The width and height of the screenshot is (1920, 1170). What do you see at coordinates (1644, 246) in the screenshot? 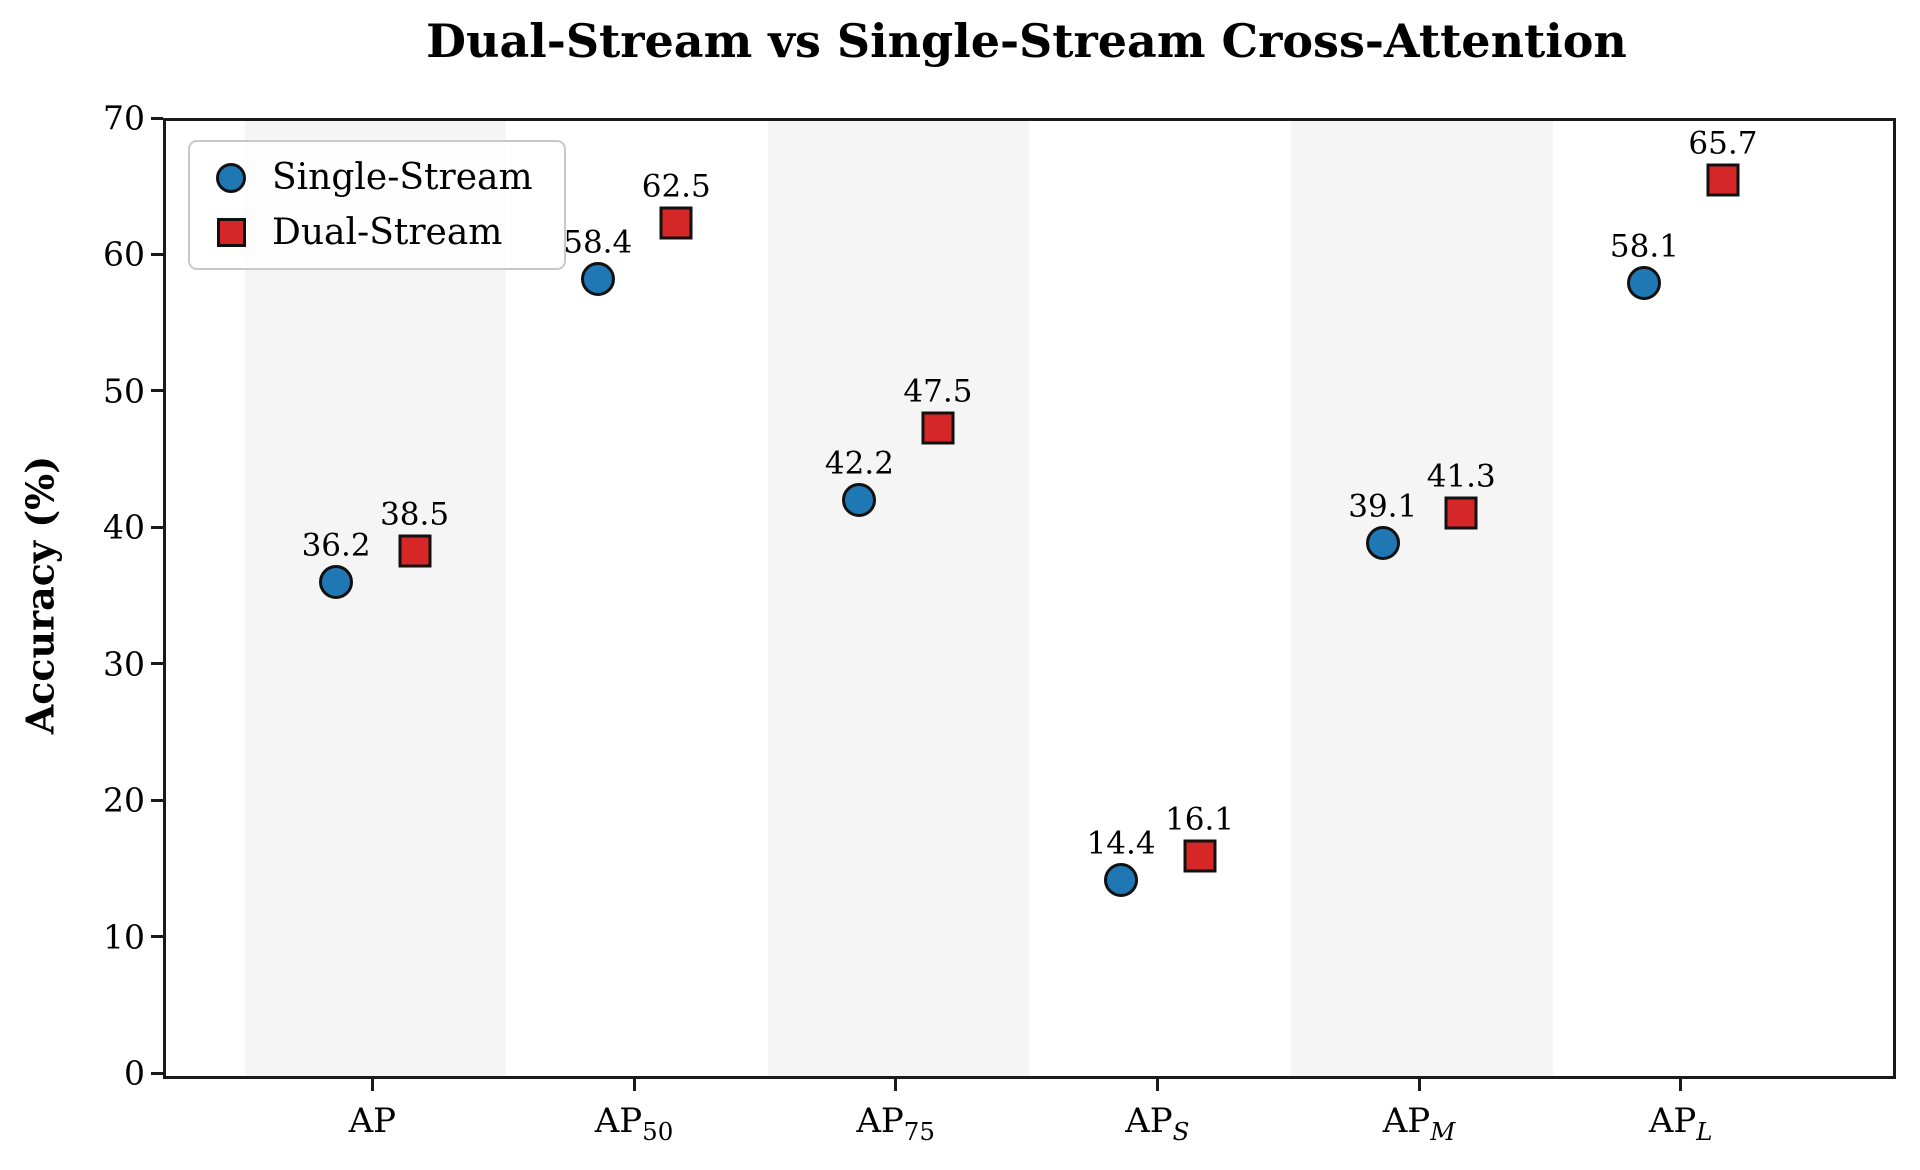
I see `value-label: 58.1` at bounding box center [1644, 246].